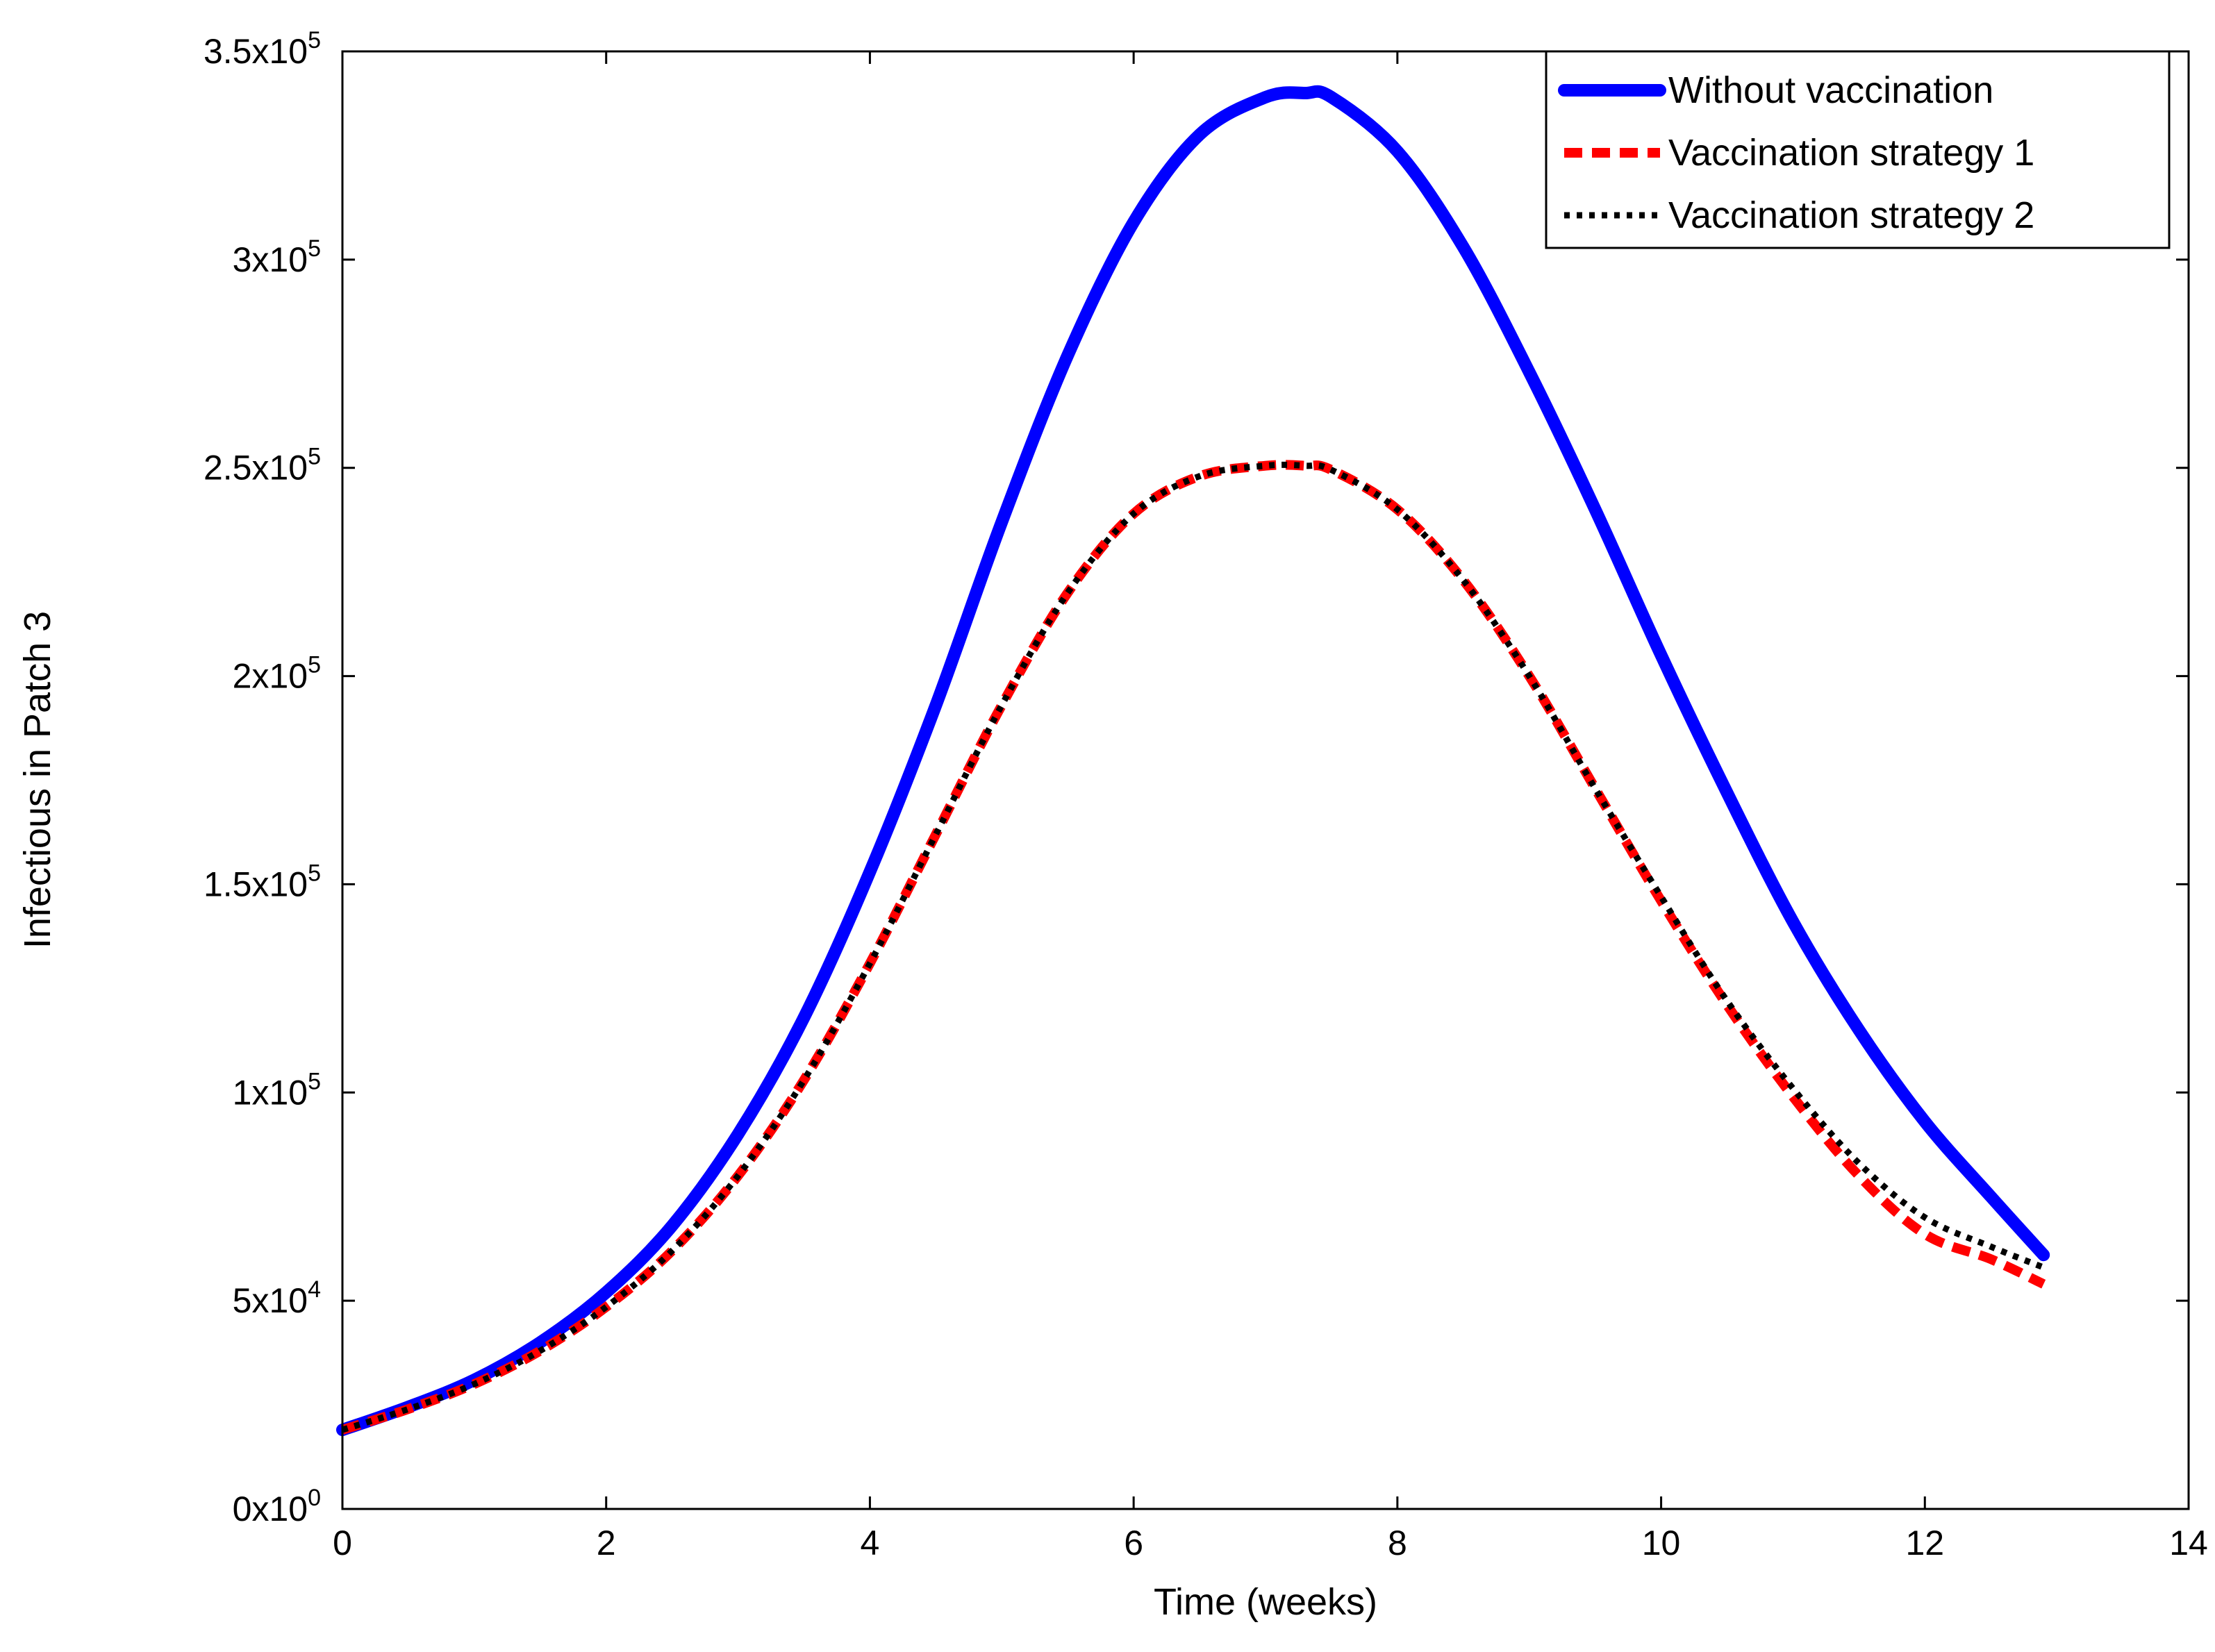  I want to click on legend-label-strategy-2: Vaccination strategy 2, so click(1851, 215).